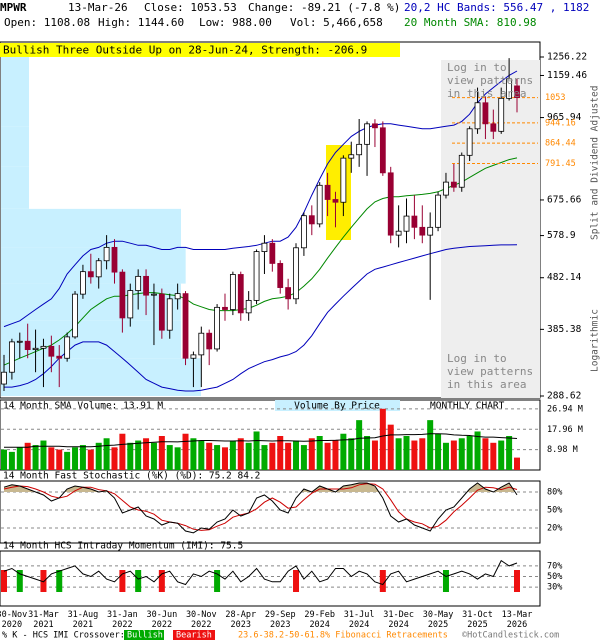  Describe the element at coordinates (280, 620) in the screenshot. I see `x-tick-label: 29-Sep 2023` at that location.